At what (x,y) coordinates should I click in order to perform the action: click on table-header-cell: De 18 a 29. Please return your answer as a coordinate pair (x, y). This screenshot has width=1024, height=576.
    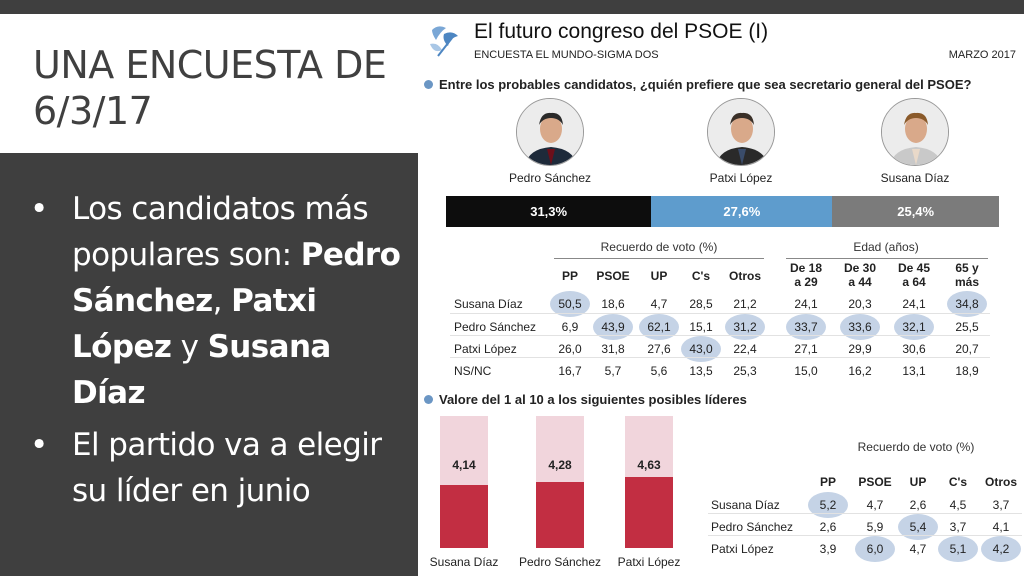
    Looking at the image, I should click on (806, 275).